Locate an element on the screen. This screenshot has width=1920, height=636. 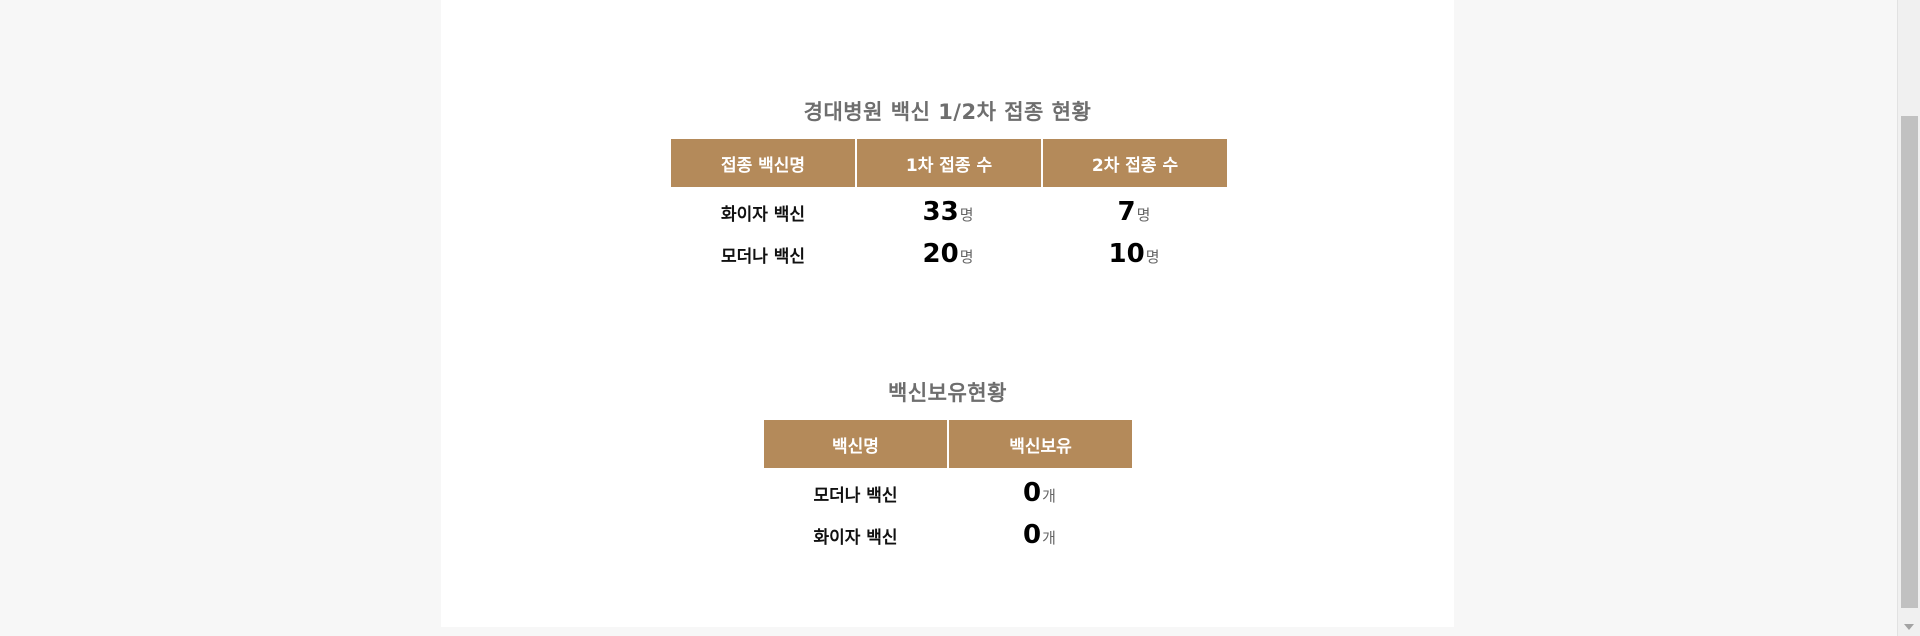
first-dose-cell: 33명 is located at coordinates (948, 210).